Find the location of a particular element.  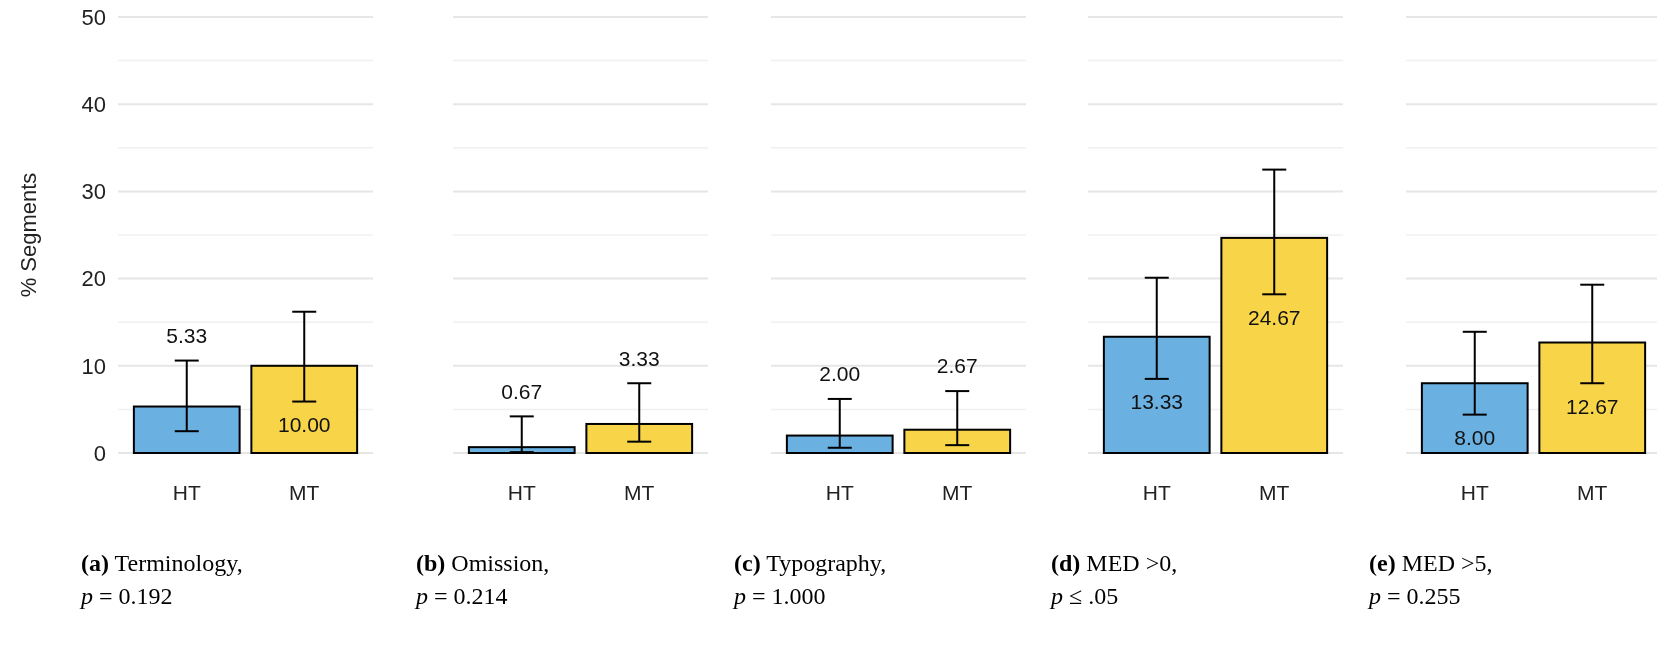

data-label: 8.00 is located at coordinates (1475, 437).